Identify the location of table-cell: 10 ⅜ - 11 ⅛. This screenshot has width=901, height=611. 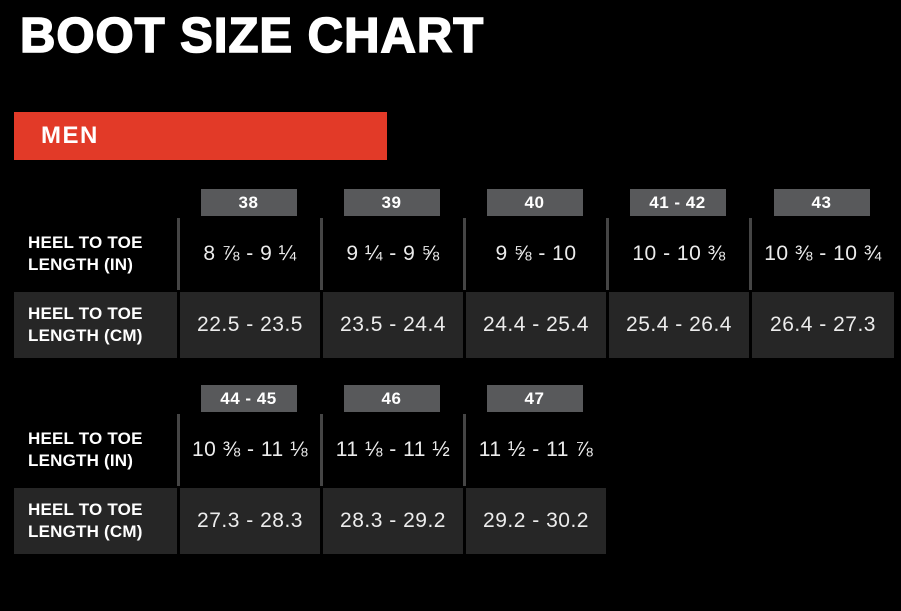
(248, 450).